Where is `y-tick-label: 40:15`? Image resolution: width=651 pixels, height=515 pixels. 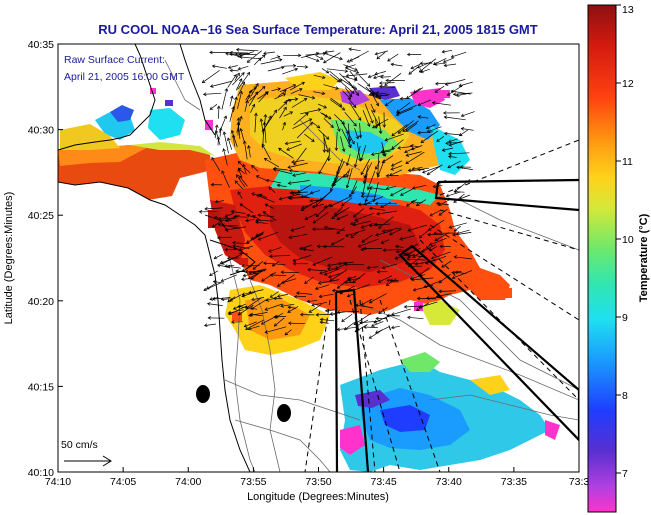
y-tick-label: 40:15 is located at coordinates (41, 387).